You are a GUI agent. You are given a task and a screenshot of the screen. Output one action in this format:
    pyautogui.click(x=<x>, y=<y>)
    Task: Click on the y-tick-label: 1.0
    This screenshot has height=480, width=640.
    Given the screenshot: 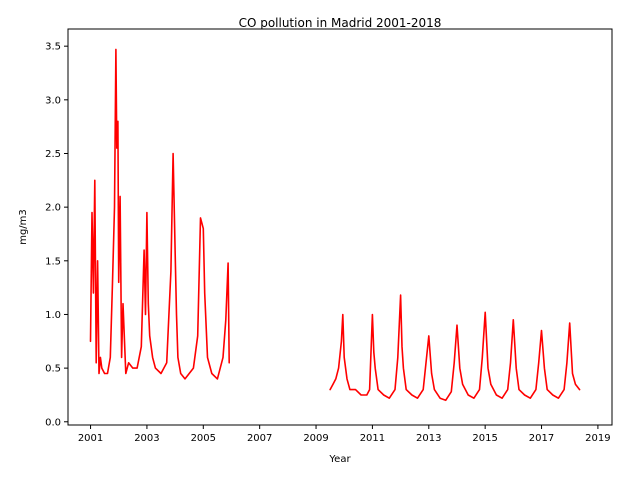 What is the action you would take?
    pyautogui.click(x=53, y=315)
    